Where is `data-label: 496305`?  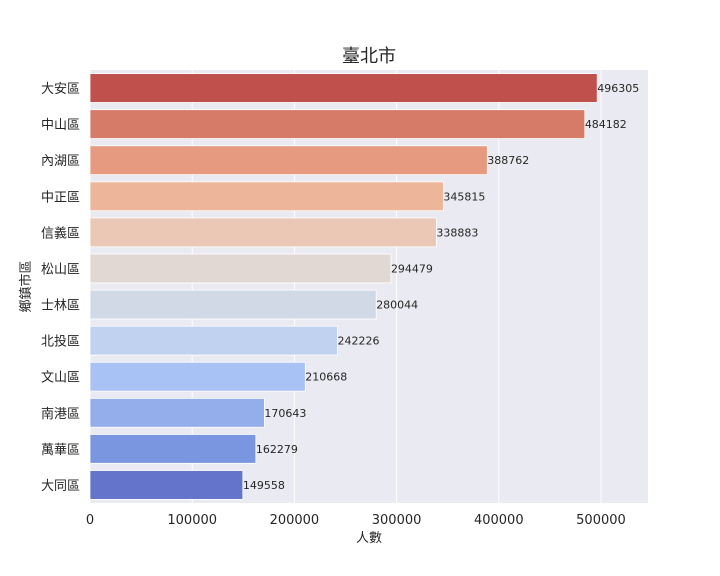 data-label: 496305 is located at coordinates (618, 88).